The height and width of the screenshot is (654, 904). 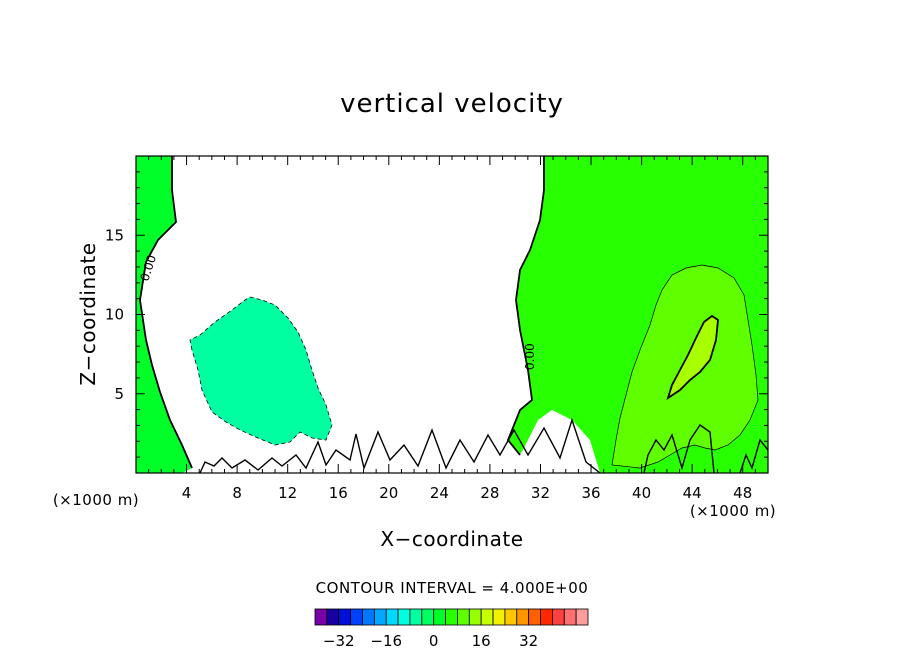 What do you see at coordinates (742, 493) in the screenshot?
I see `x-tick-label: 48` at bounding box center [742, 493].